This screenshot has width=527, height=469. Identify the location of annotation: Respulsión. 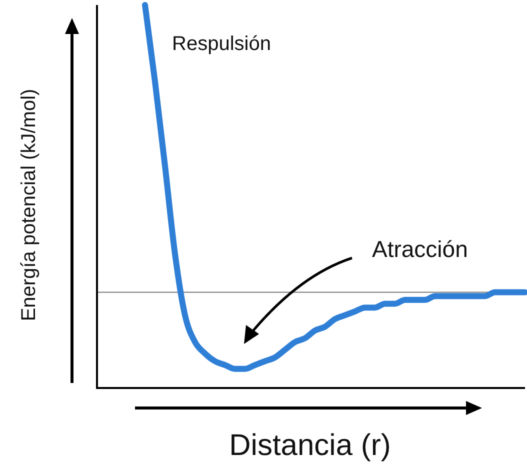
(221, 44).